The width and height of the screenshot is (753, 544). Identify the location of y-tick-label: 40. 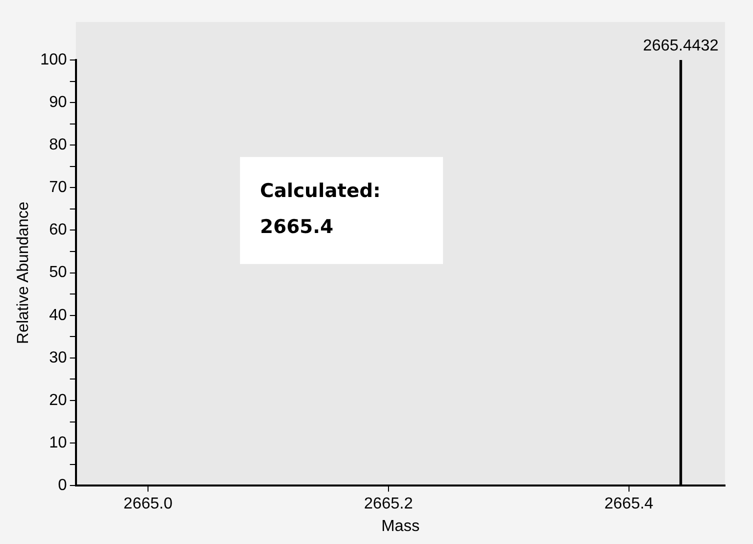
(58, 315).